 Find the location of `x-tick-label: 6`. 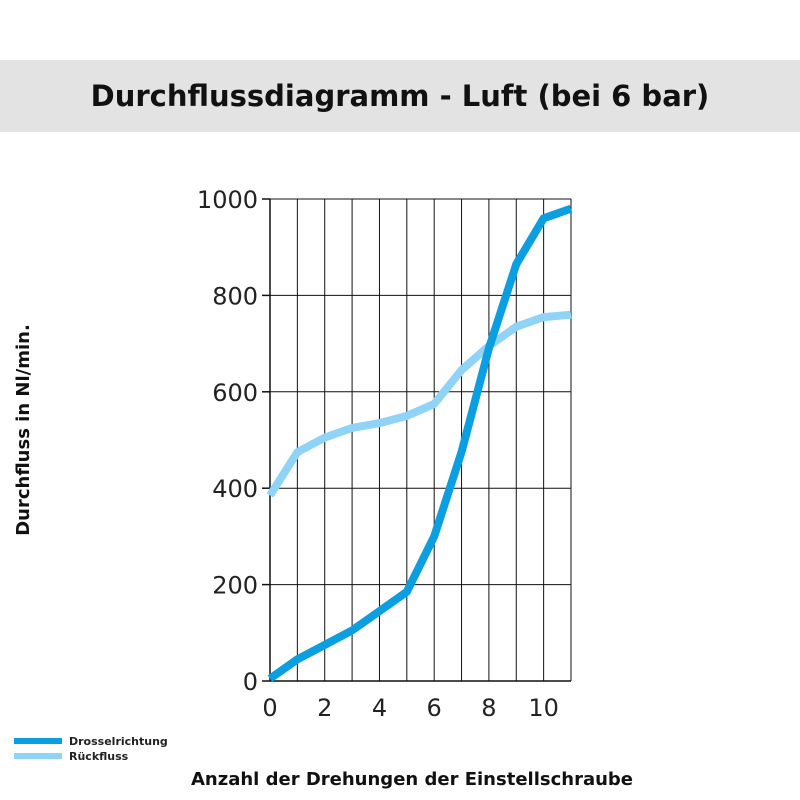

x-tick-label: 6 is located at coordinates (434, 708).